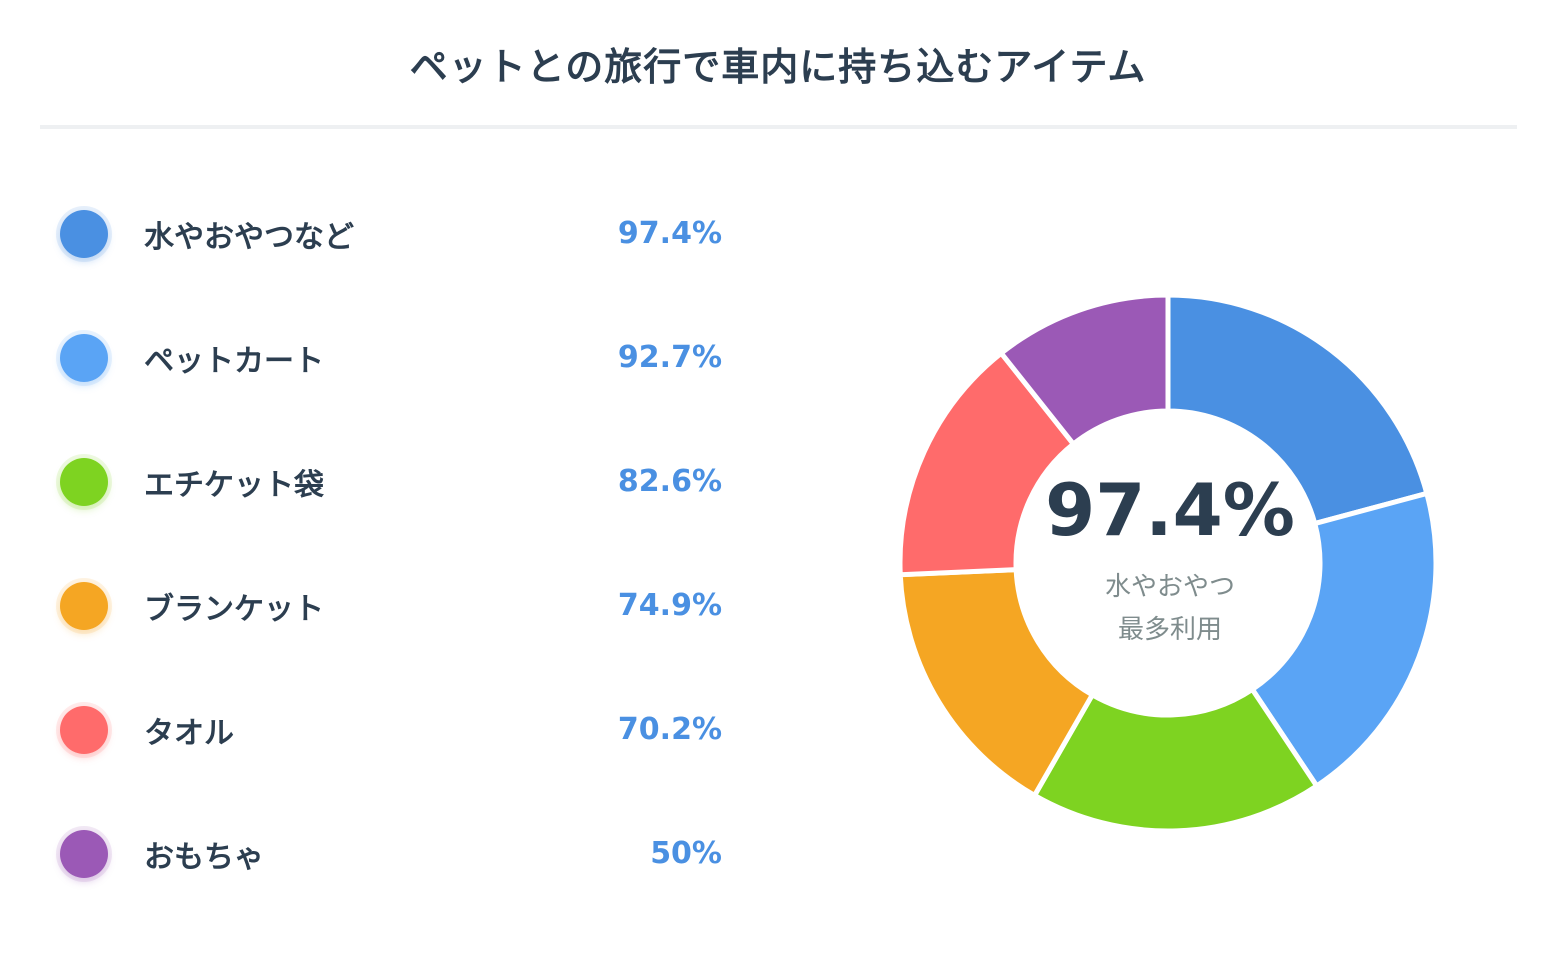  I want to click on legend-label: タオル, so click(189, 733).